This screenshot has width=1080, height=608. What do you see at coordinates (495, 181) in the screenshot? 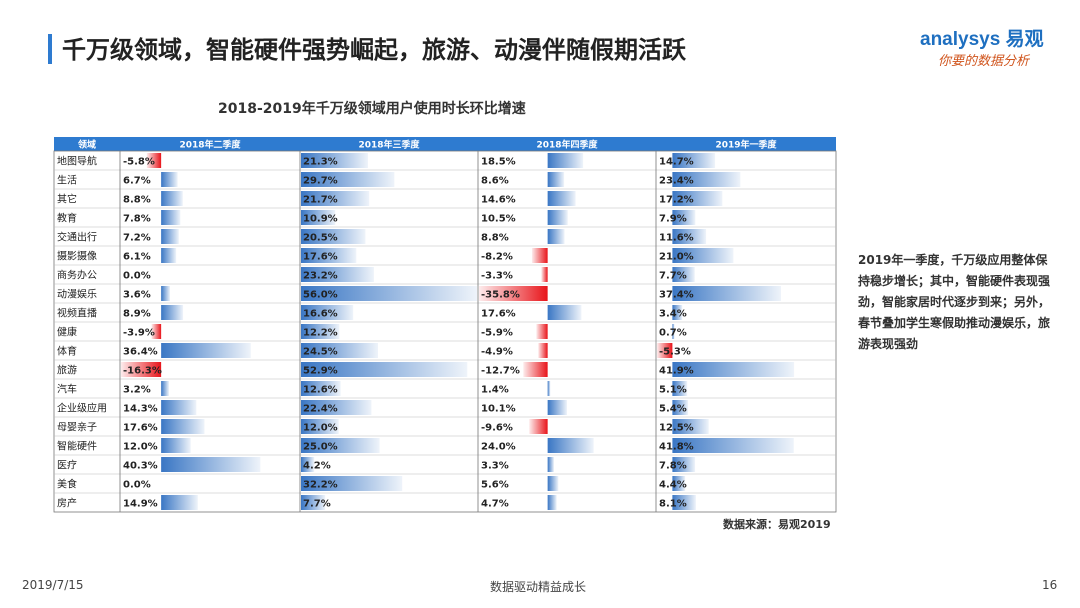
I see `cell-value: 8.6%` at bounding box center [495, 181].